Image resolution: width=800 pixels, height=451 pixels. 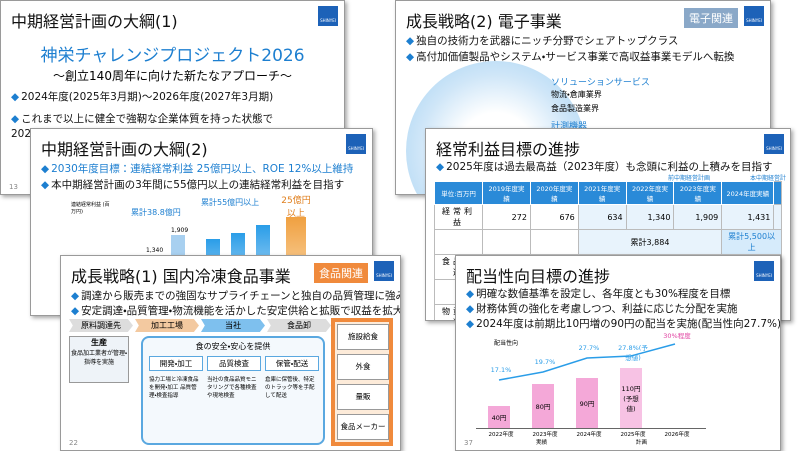 I want to click on group-header: 前中期経営計画, so click(x=689, y=178).